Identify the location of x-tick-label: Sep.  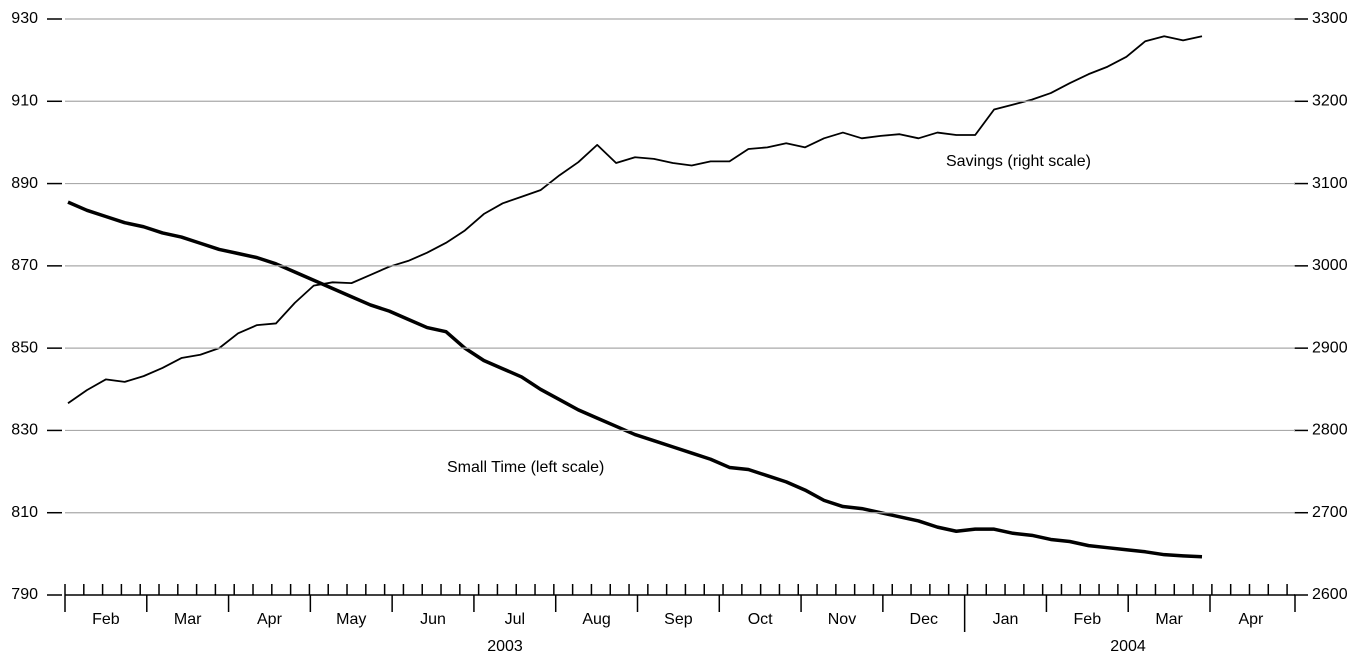
(678, 619).